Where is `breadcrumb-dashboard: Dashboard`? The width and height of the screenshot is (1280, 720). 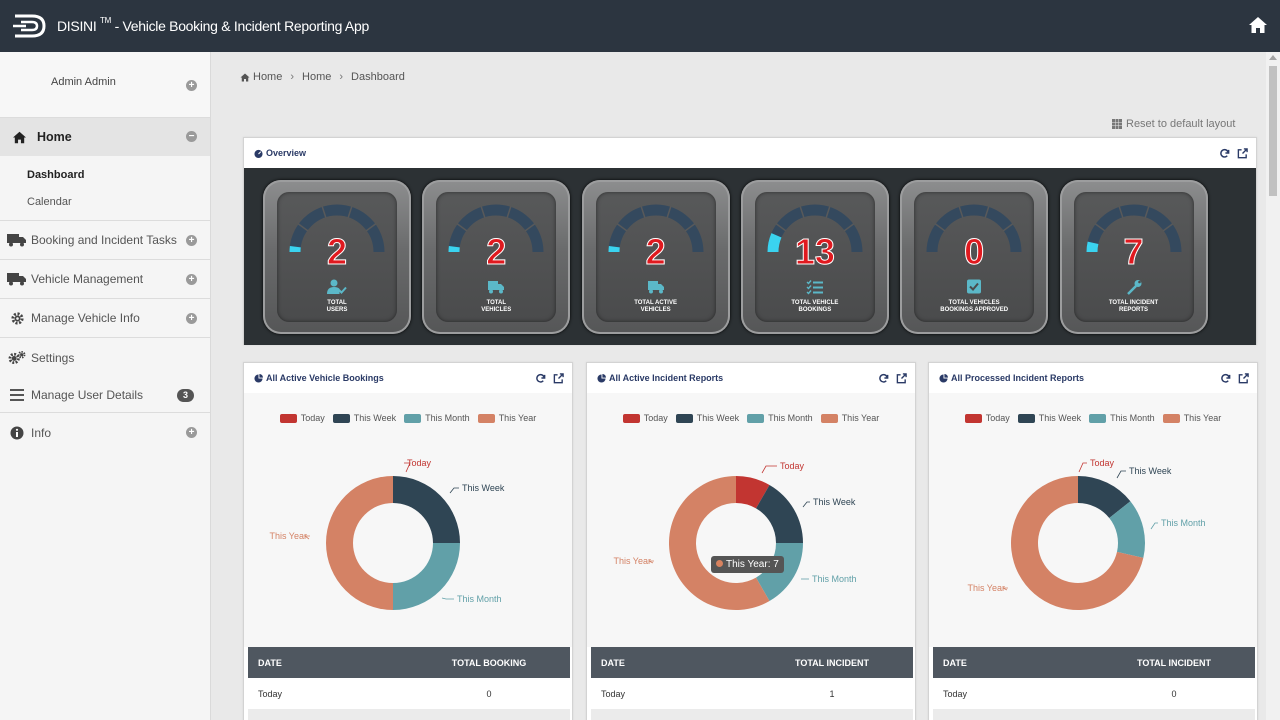
breadcrumb-dashboard: Dashboard is located at coordinates (378, 77).